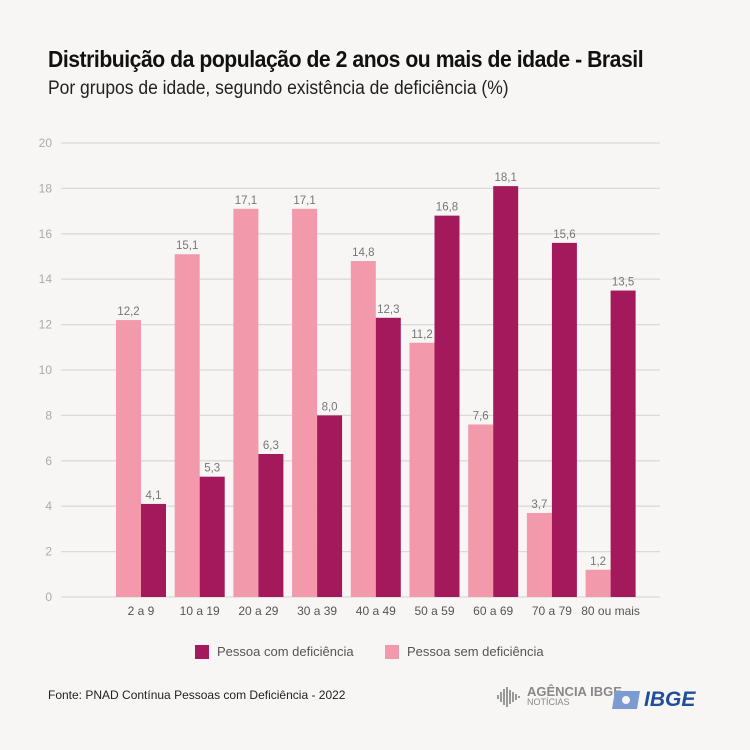 The width and height of the screenshot is (750, 750). I want to click on legend-label: Pessoa sem deficiência, so click(475, 651).